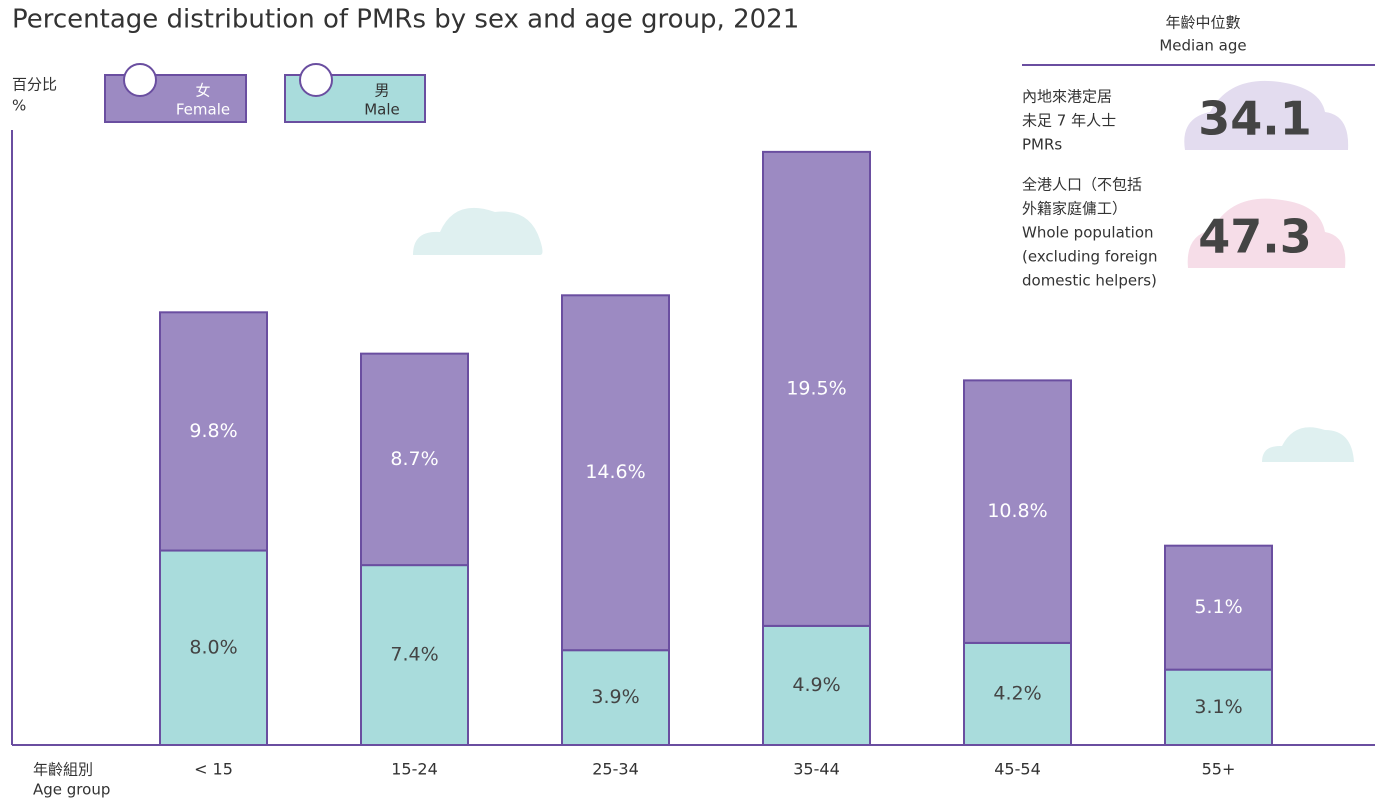 The width and height of the screenshot is (1375, 798). What do you see at coordinates (1069, 121) in the screenshot?
I see `median-label: 未足 7 年人士` at bounding box center [1069, 121].